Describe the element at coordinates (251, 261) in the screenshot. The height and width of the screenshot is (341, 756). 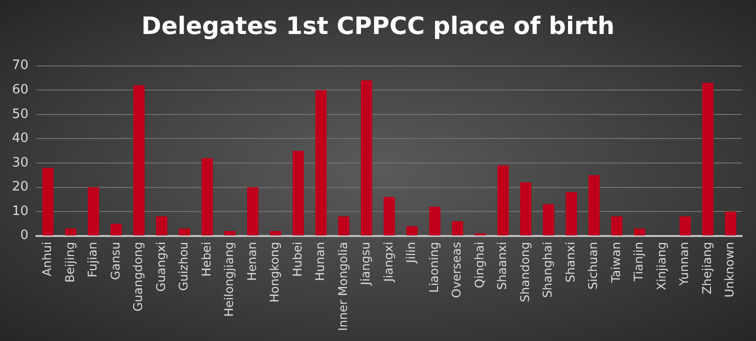
I see `x-tick-label: Henan` at that location.